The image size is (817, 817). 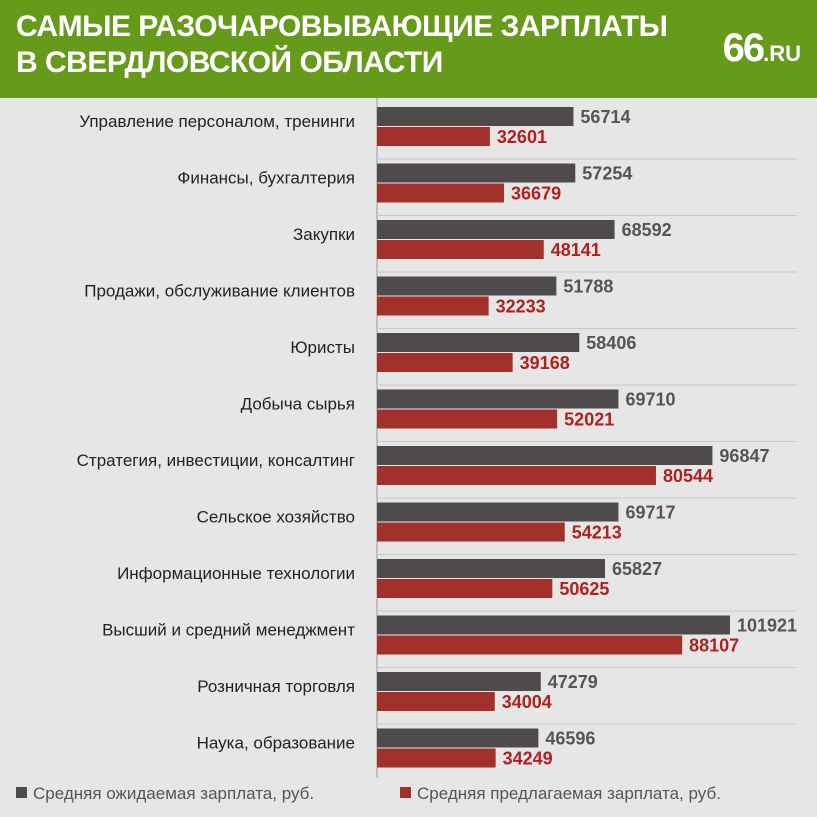 What do you see at coordinates (744, 456) in the screenshot?
I see `value-label-expected: 96847` at bounding box center [744, 456].